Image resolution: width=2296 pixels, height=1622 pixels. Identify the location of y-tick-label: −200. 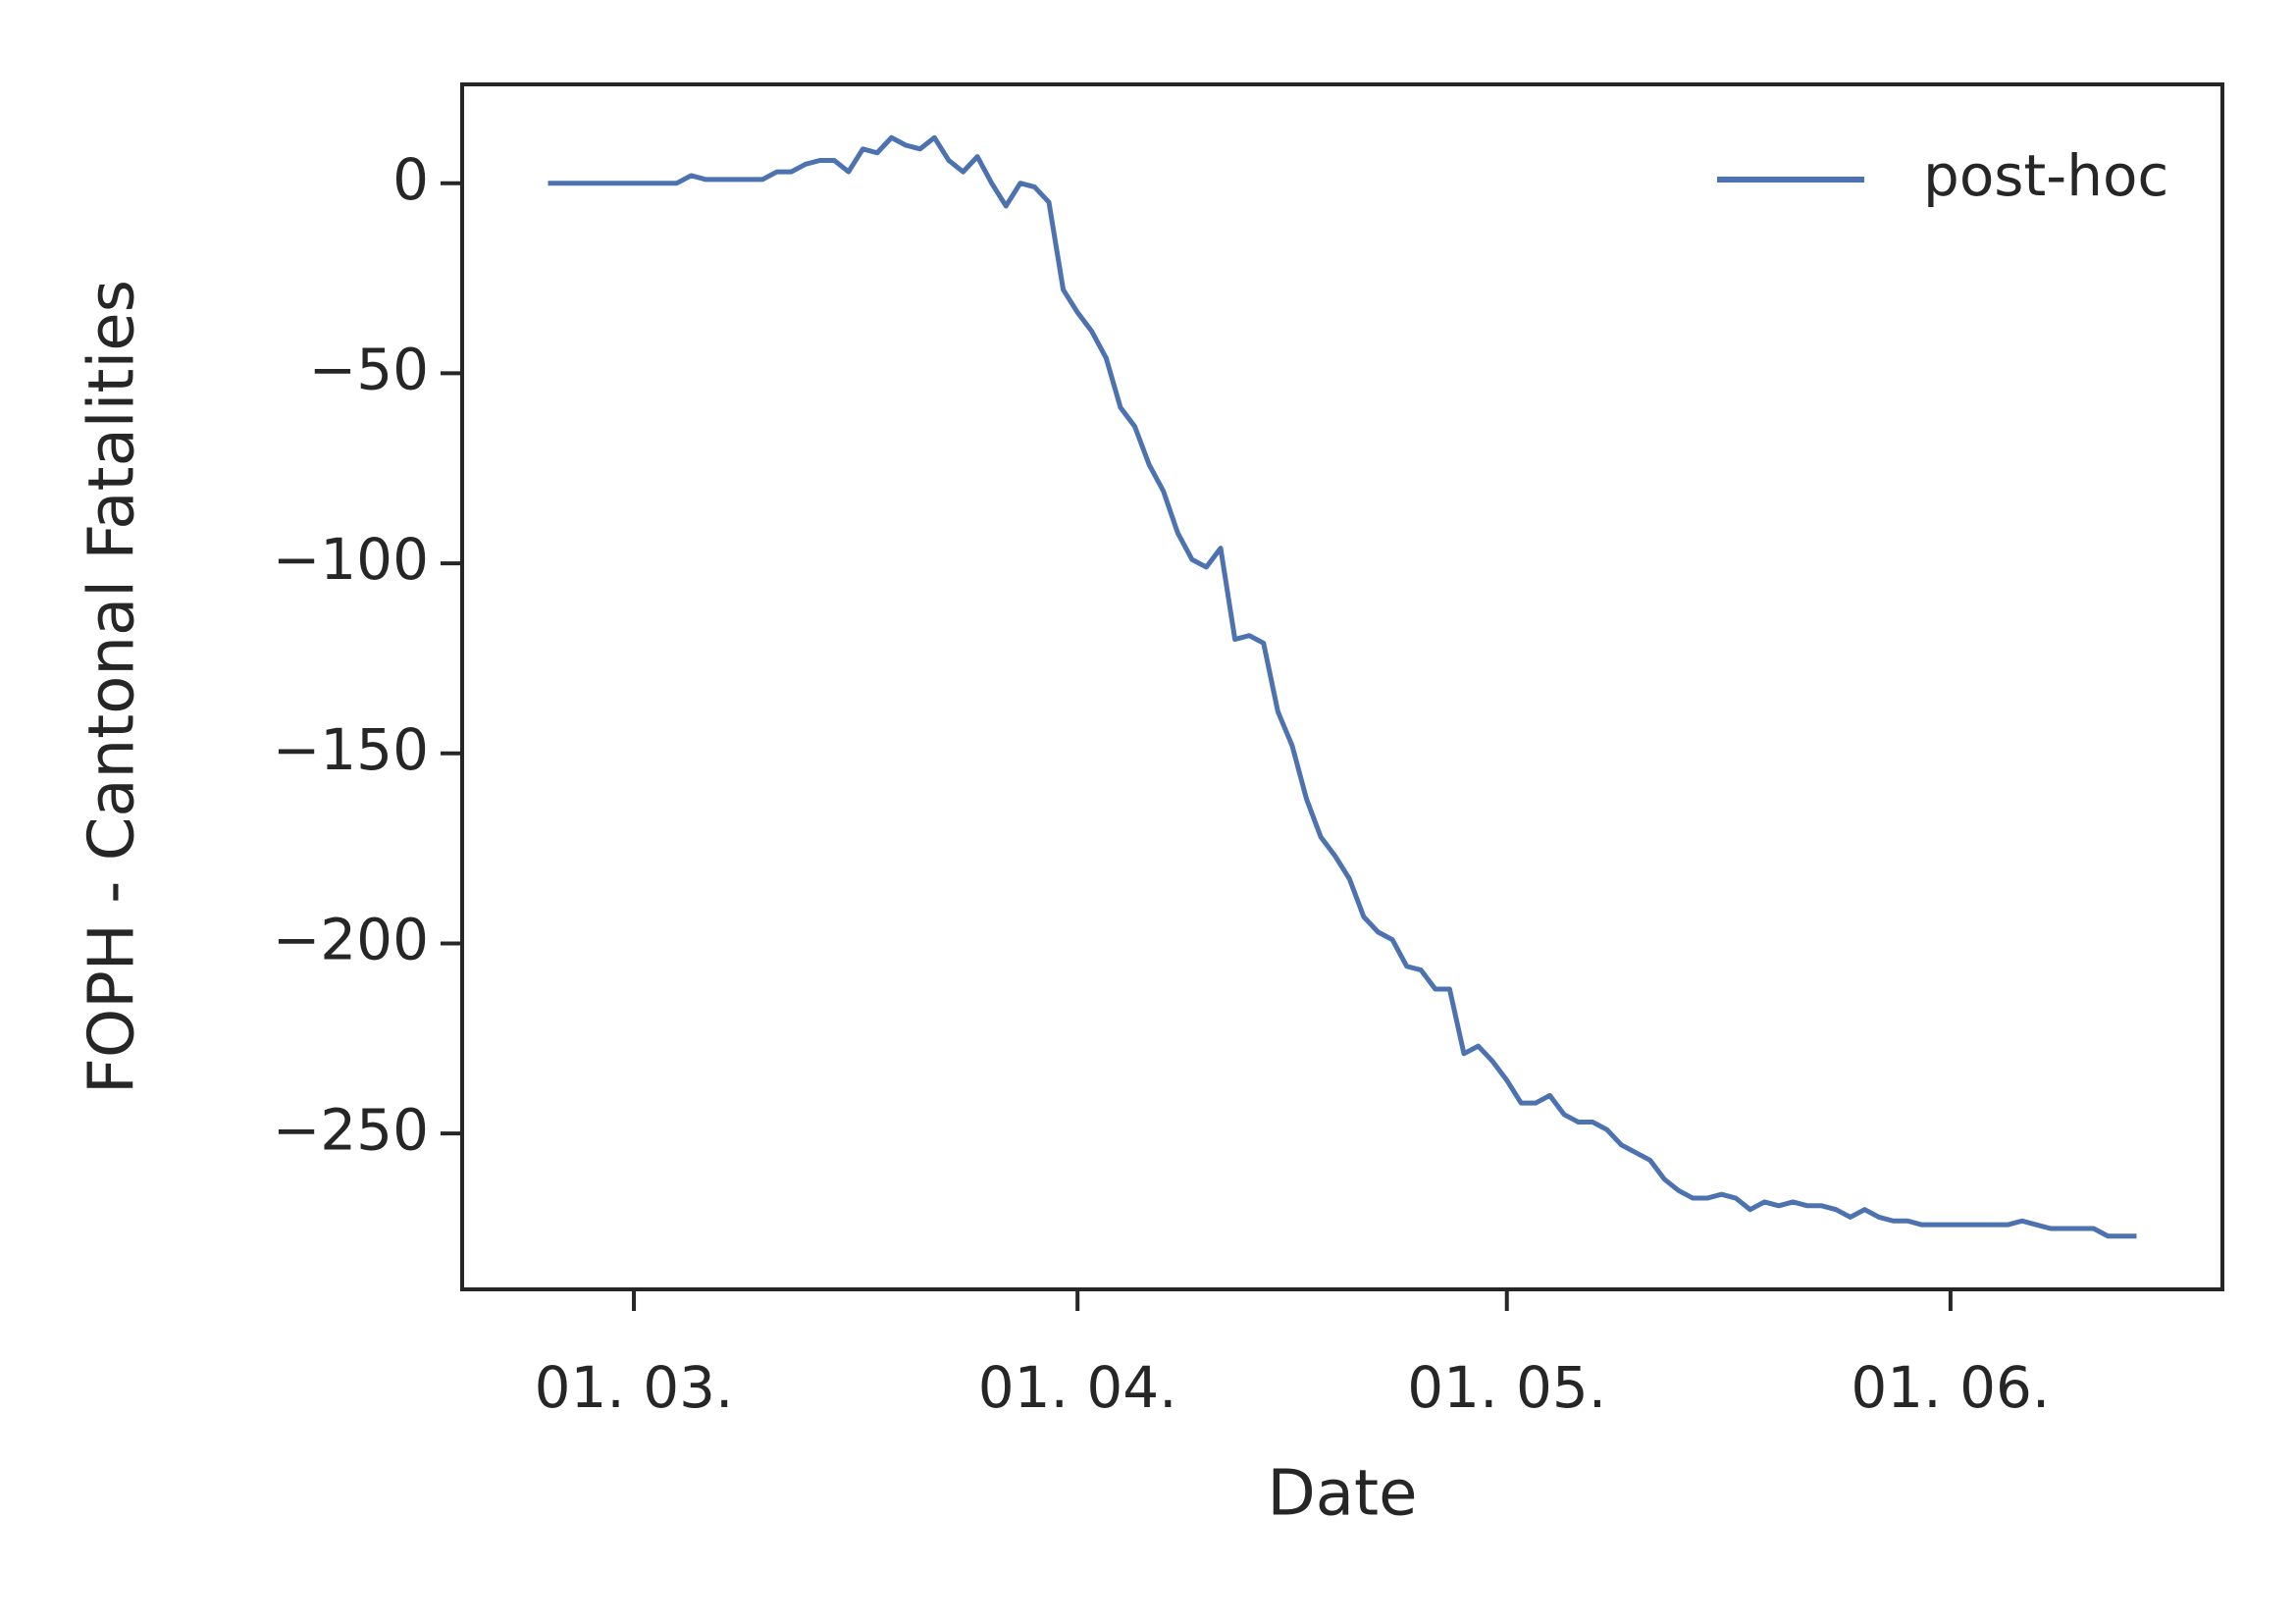
(351, 940).